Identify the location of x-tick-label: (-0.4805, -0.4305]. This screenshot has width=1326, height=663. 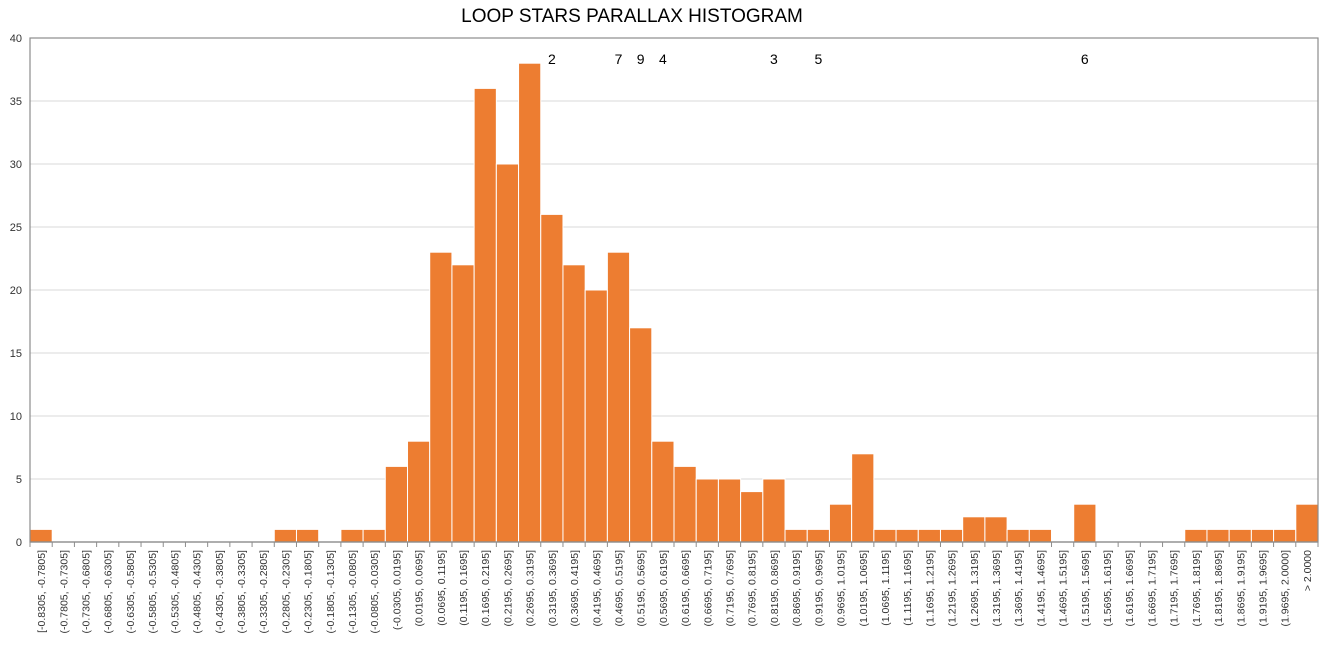
(198, 592).